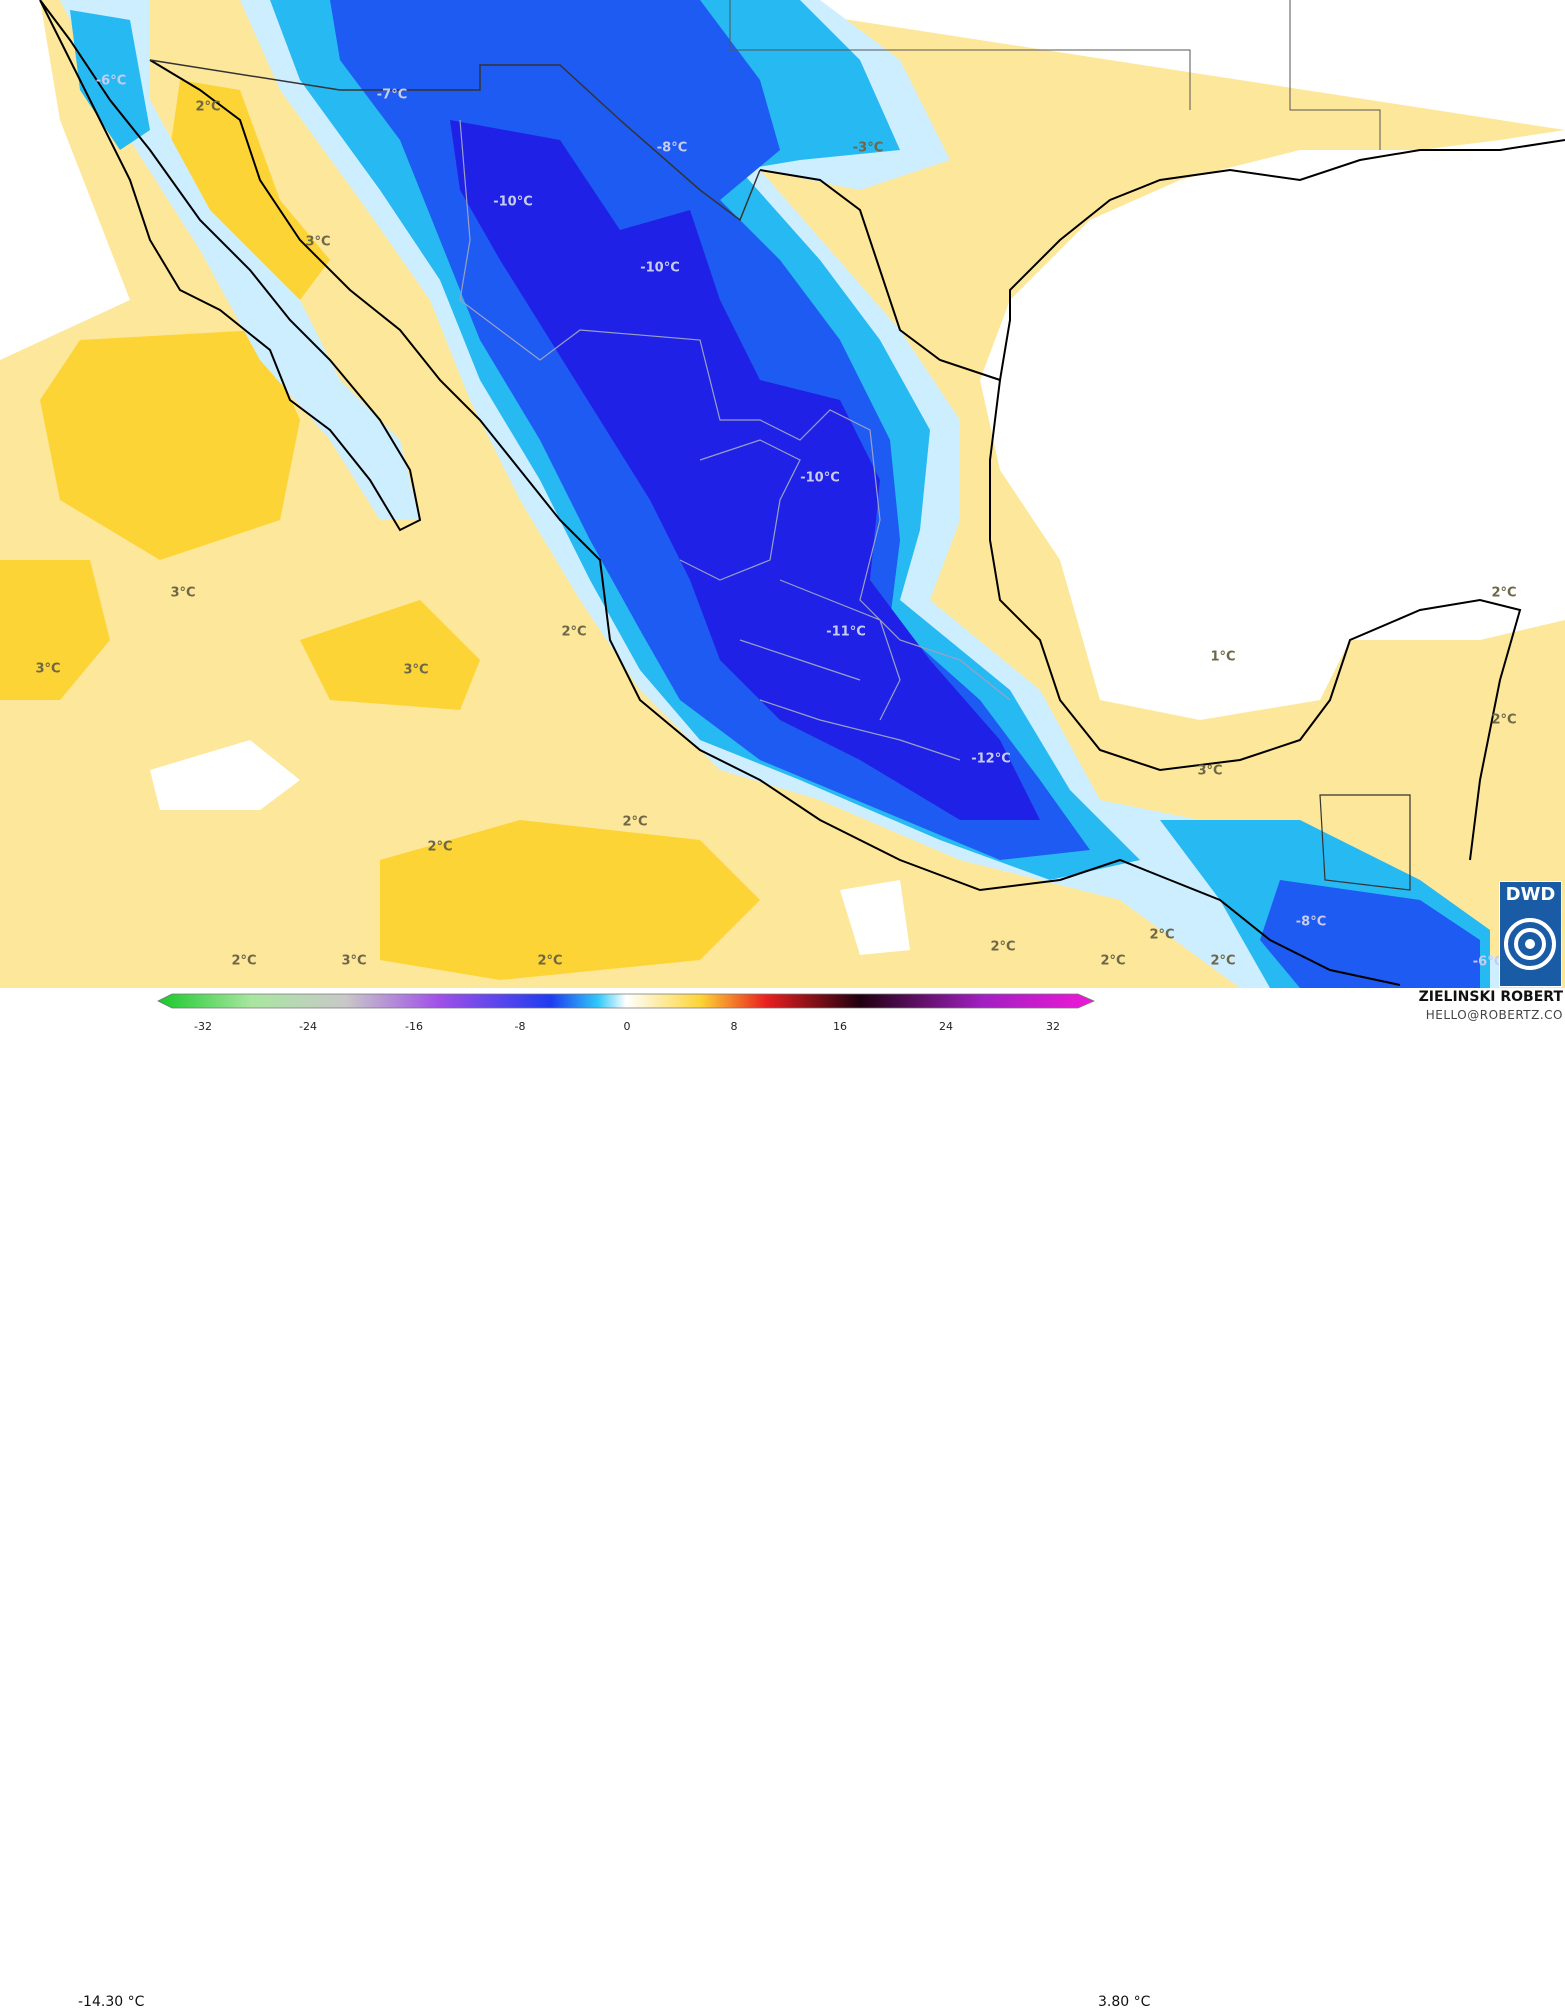  I want to click on temperature-label: -11°C, so click(846, 632).